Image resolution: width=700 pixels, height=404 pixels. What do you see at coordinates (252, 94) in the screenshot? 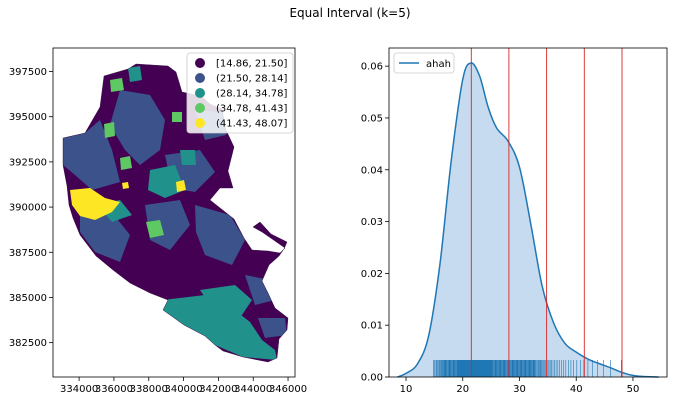
I see `map-legend-label: (28.14, 34.78]` at bounding box center [252, 94].